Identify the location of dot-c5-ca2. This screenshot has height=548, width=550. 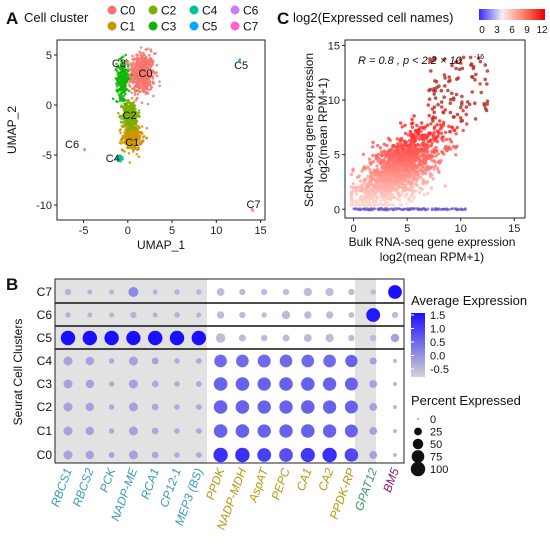
(329, 338).